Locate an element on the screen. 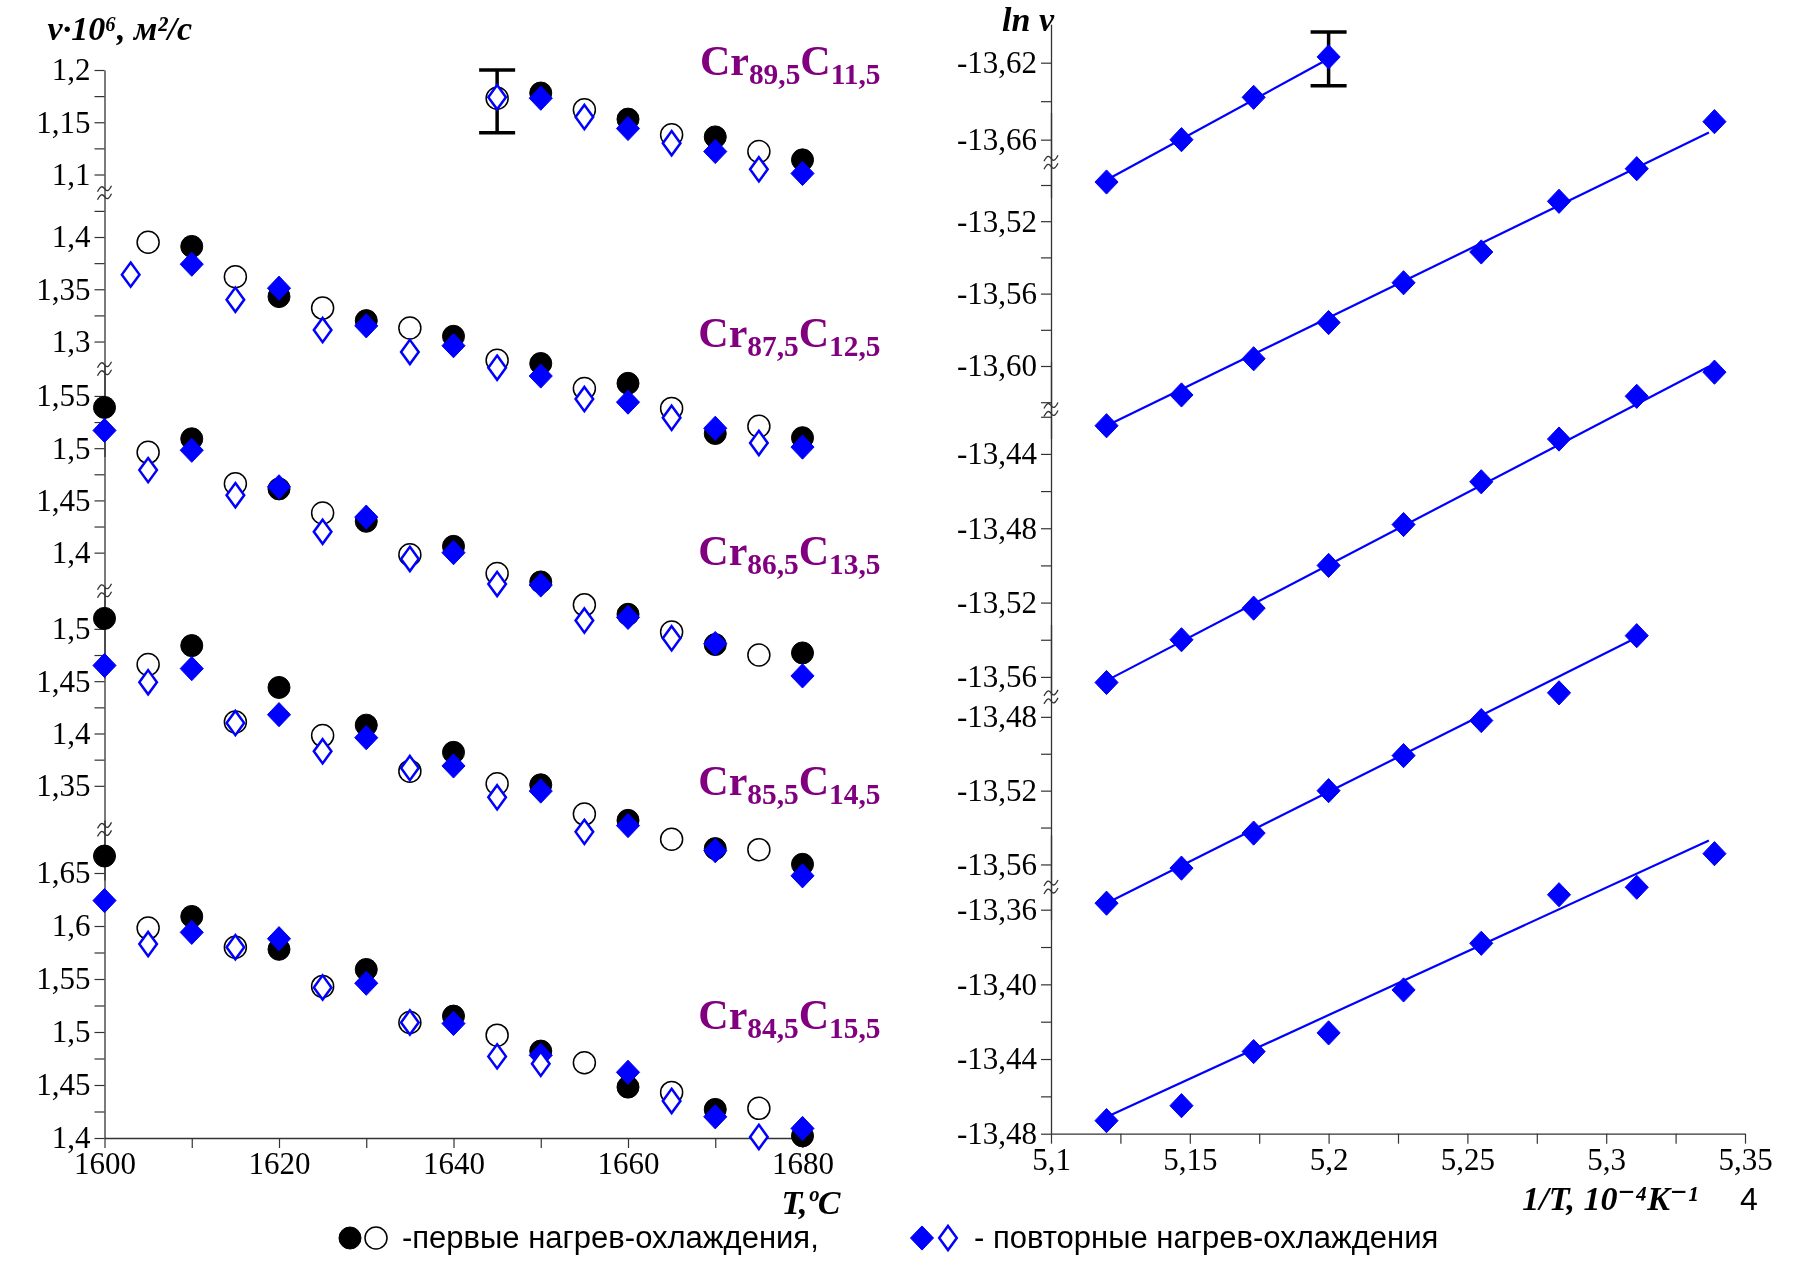  y-tick-label: -13,36 is located at coordinates (996, 910).